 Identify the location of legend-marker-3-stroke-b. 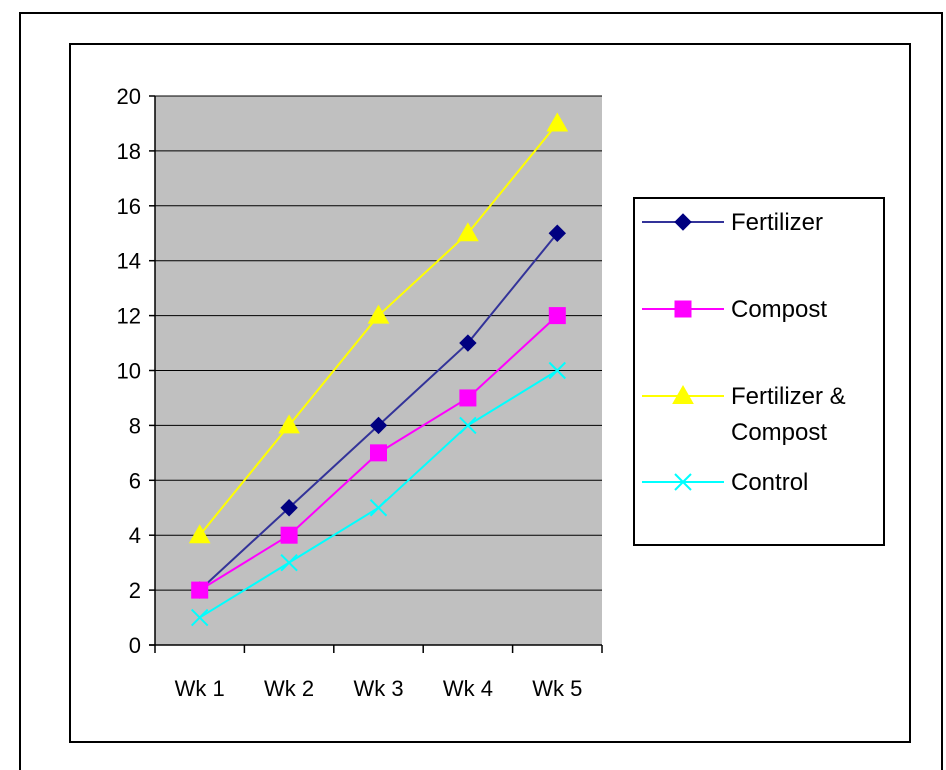
(683, 482).